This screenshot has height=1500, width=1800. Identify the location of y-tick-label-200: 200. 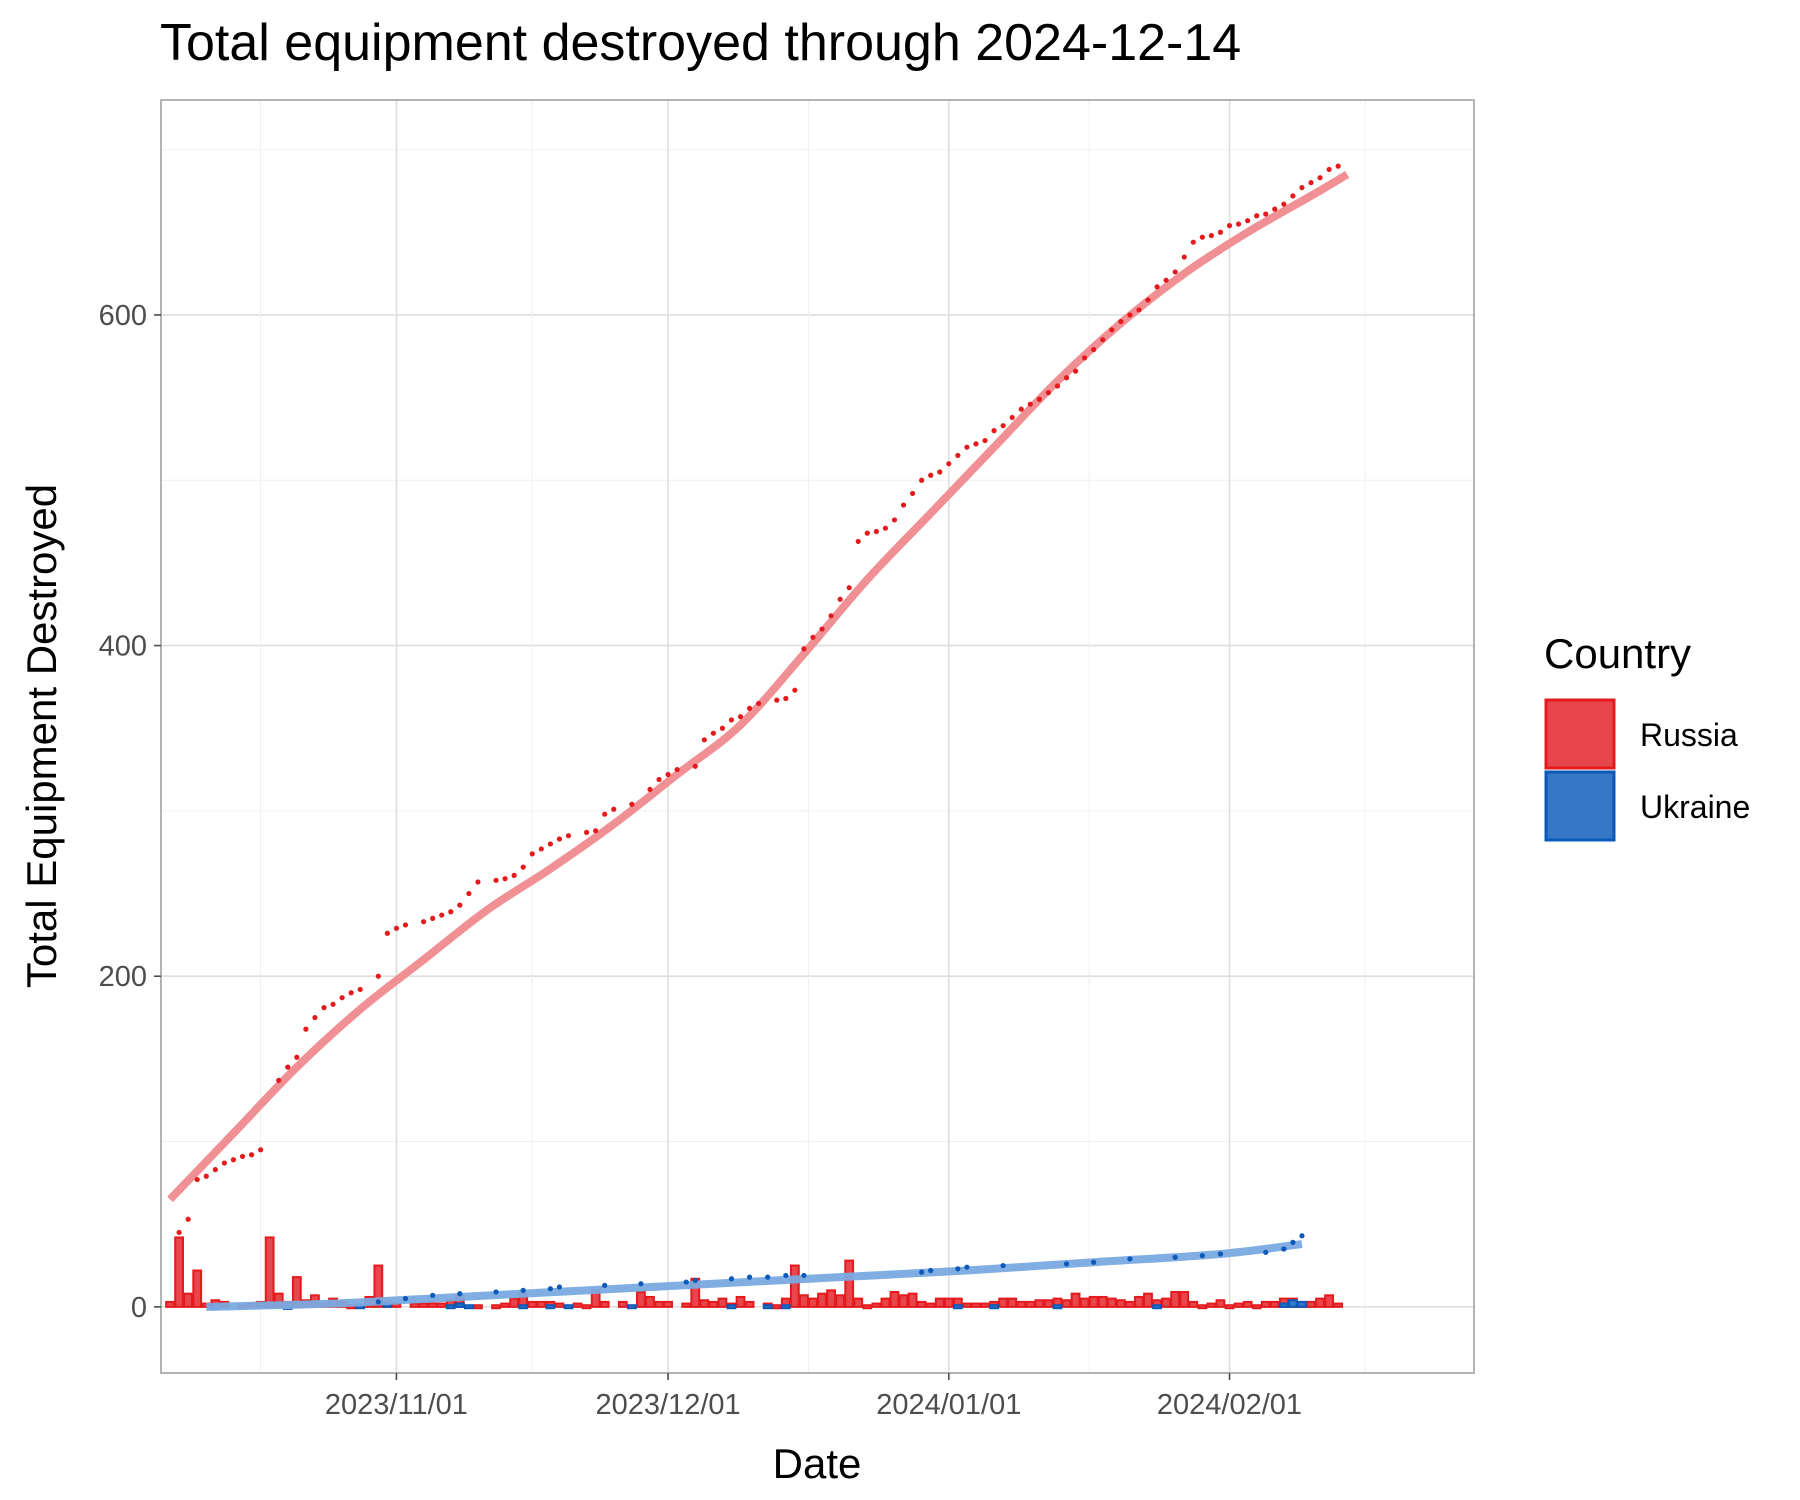
(123, 977).